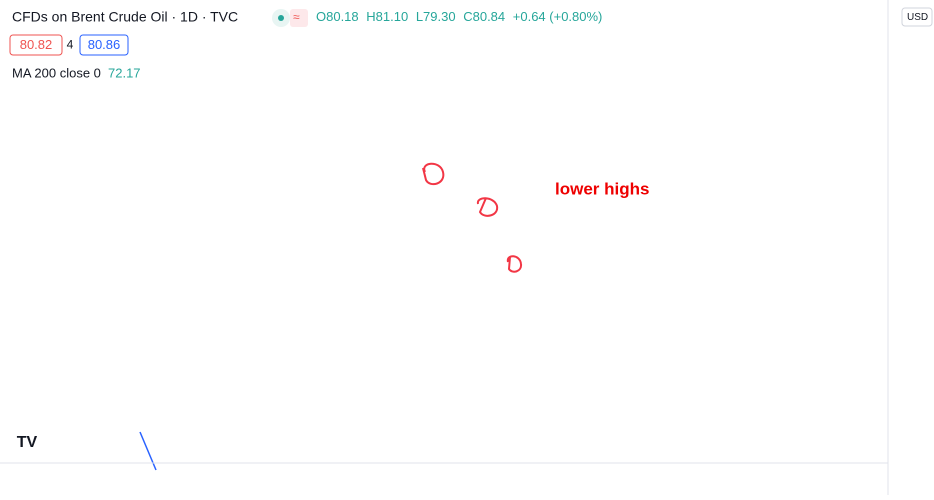  Describe the element at coordinates (70, 45) in the screenshot. I see `spread: 4` at that location.